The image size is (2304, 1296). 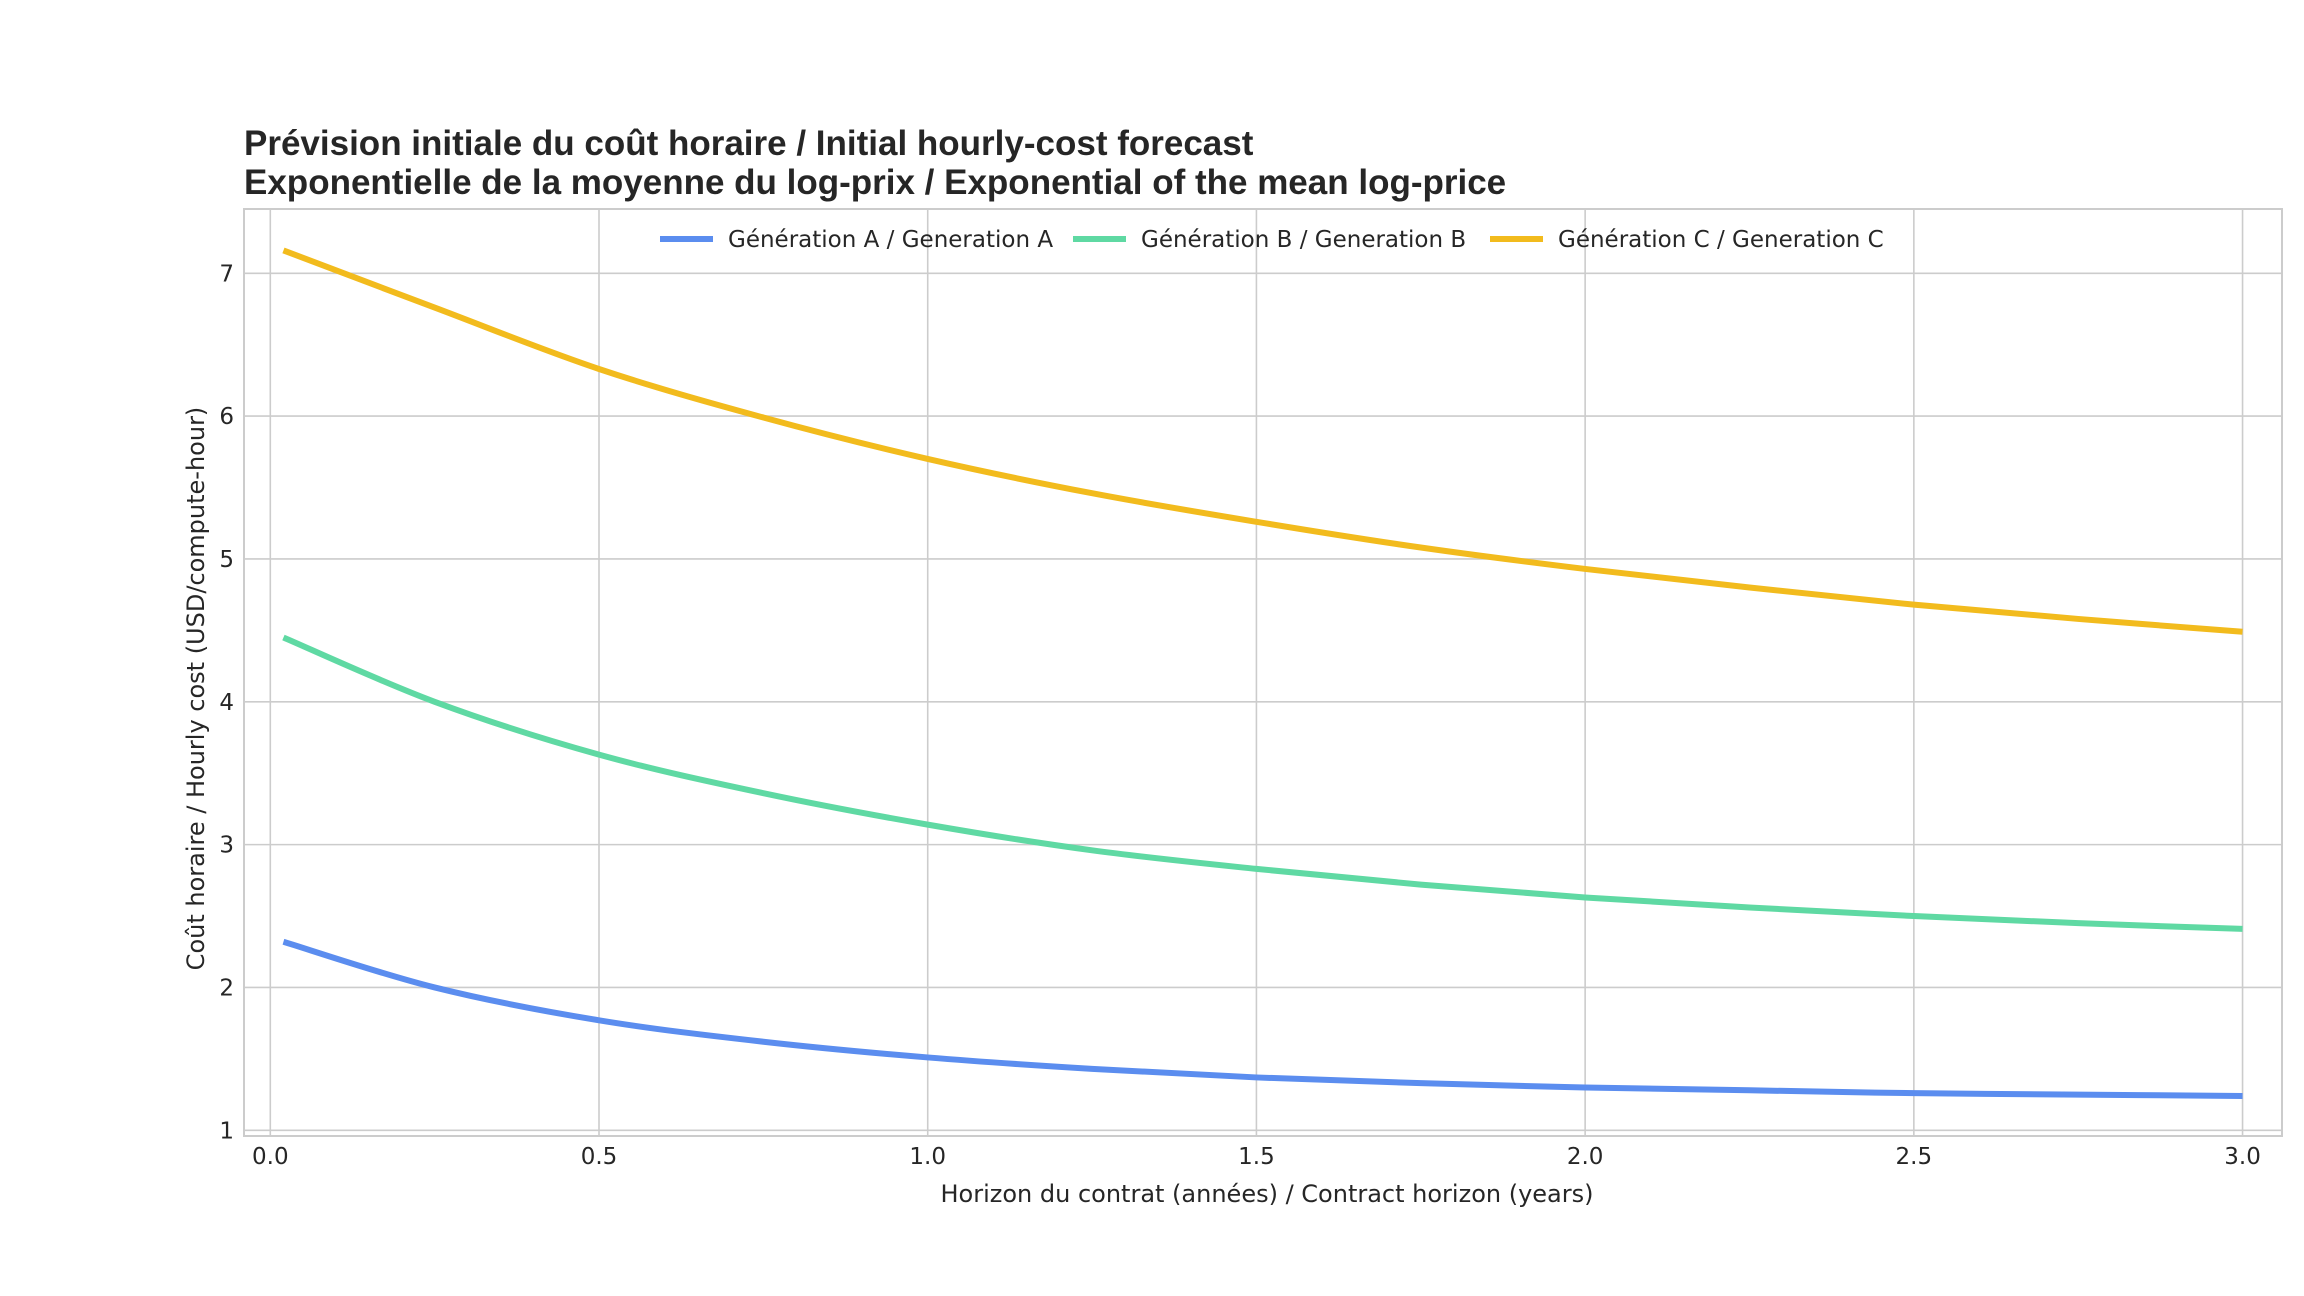 What do you see at coordinates (1303, 240) in the screenshot?
I see `legend-label-generation-b: Génération B / Generation B` at bounding box center [1303, 240].